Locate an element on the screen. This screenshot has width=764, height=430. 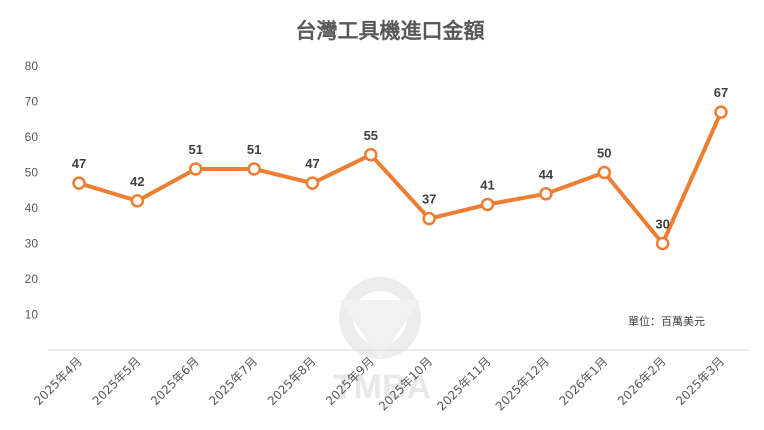
y-axis: 10 20 30 40 50 60 70 80 is located at coordinates (32, 190).